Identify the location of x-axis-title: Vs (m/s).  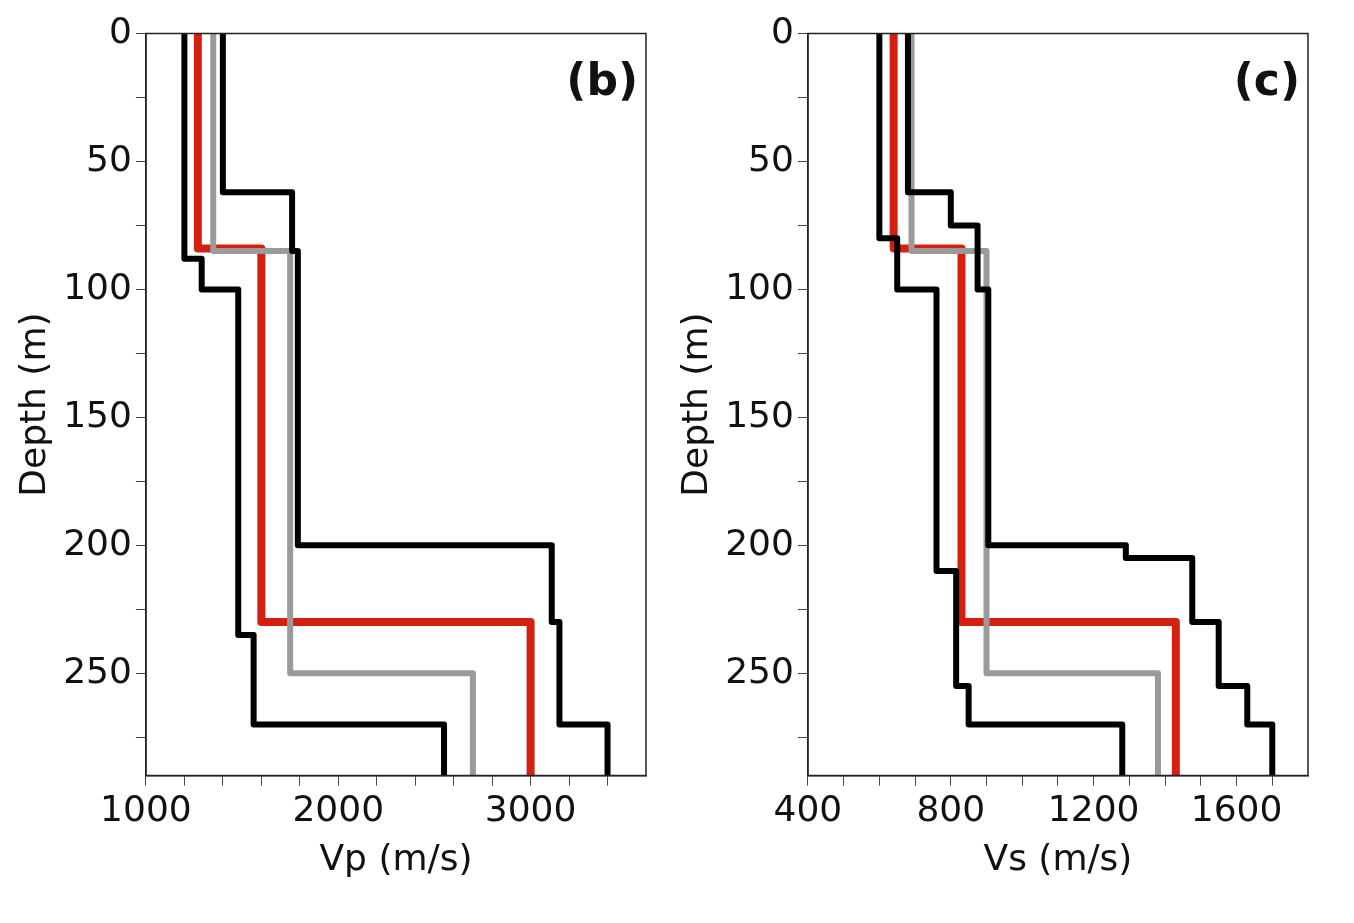
(1058, 857).